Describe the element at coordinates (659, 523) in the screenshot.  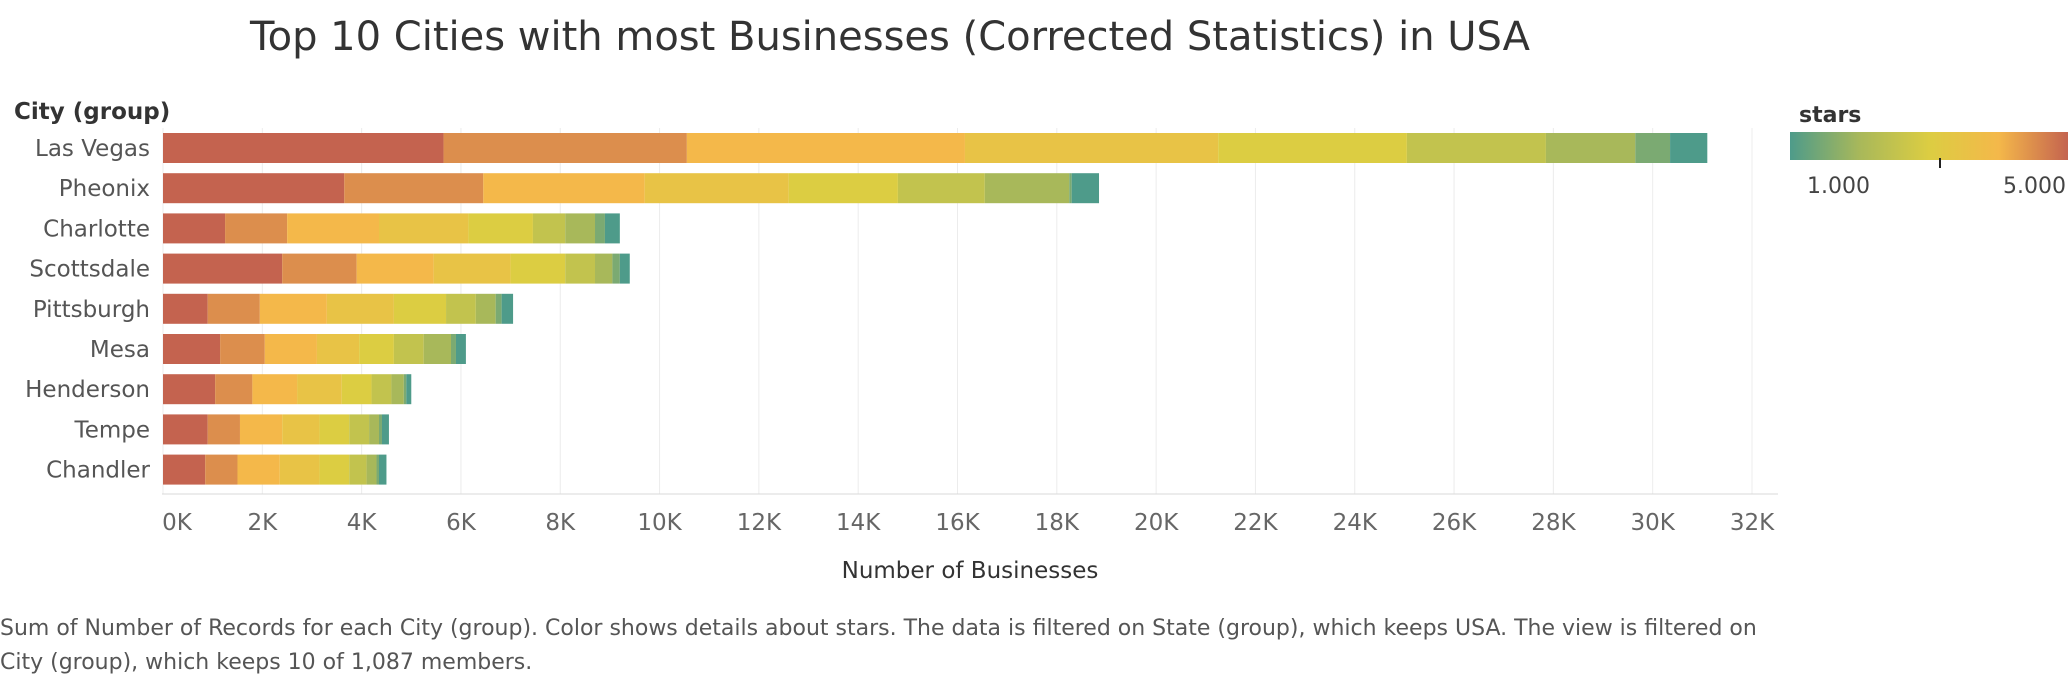
I see `x-tick-label: 10K` at that location.